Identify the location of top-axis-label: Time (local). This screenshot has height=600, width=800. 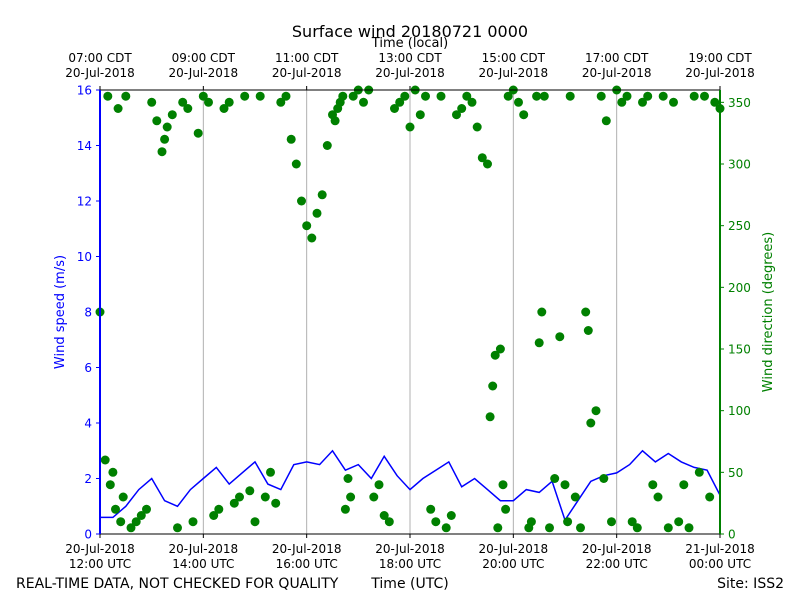
(409, 43).